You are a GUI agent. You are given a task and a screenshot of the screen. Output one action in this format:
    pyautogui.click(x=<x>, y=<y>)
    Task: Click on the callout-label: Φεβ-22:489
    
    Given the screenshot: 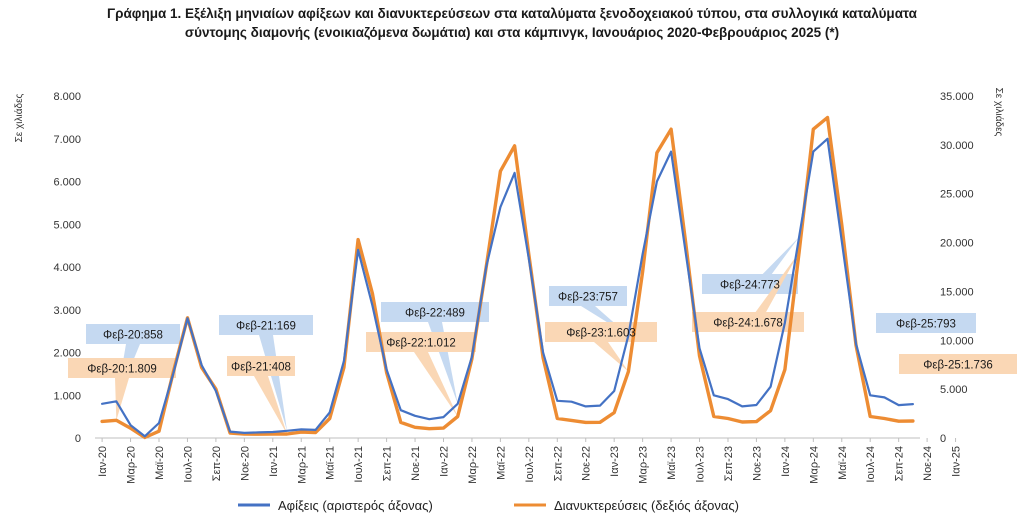 What is the action you would take?
    pyautogui.click(x=435, y=314)
    